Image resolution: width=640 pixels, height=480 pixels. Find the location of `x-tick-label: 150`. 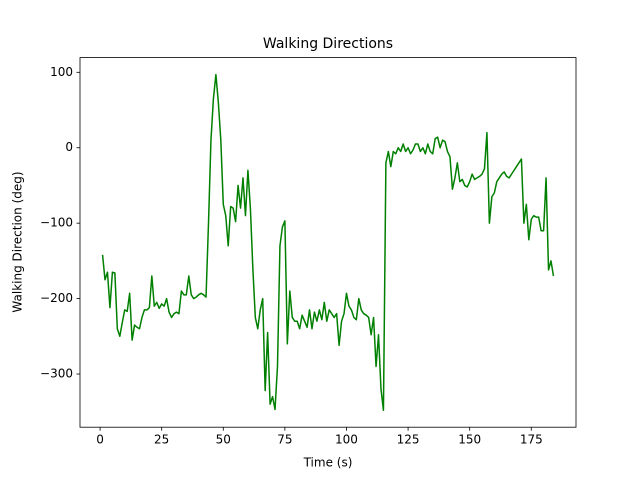

x-tick-label: 150 is located at coordinates (469, 440).